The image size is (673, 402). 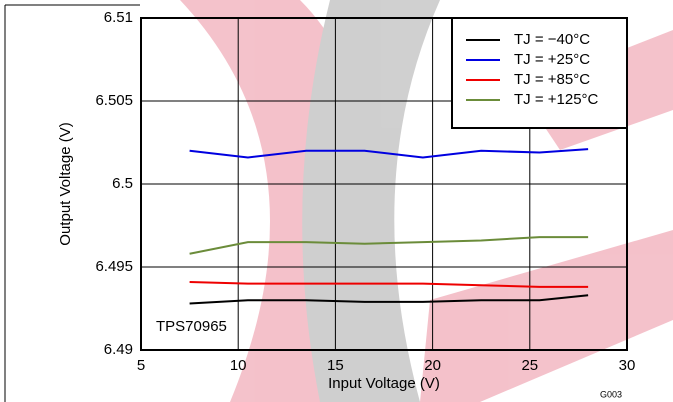 I want to click on x-tick-label: 10, so click(x=238, y=365).